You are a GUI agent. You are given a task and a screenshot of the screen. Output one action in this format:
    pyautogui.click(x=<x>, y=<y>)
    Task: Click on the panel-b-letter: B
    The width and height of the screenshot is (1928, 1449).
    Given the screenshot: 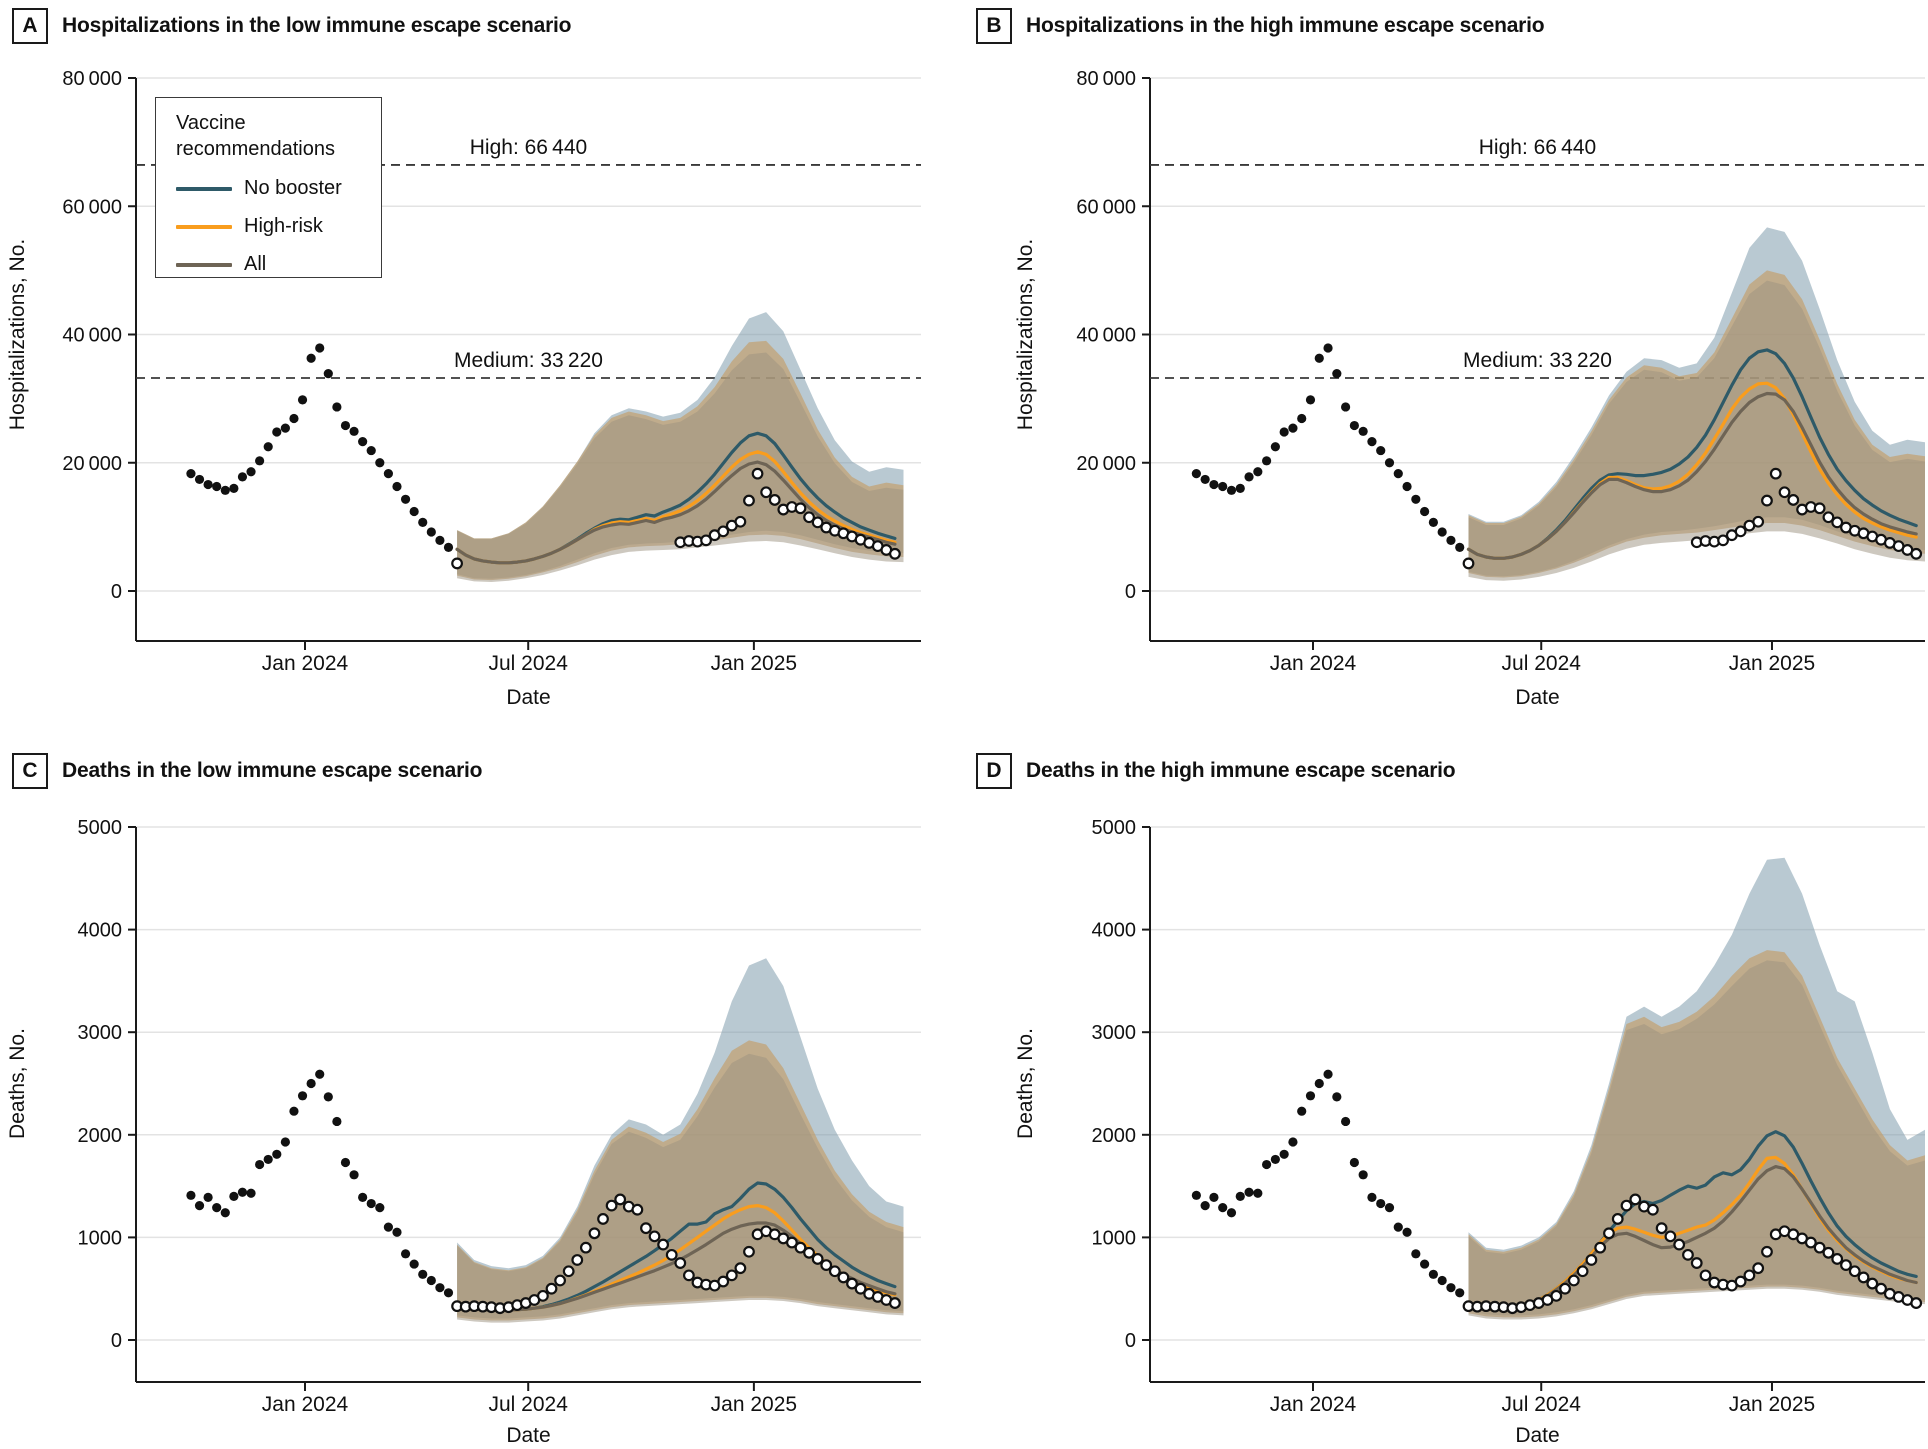 What is the action you would take?
    pyautogui.click(x=994, y=26)
    